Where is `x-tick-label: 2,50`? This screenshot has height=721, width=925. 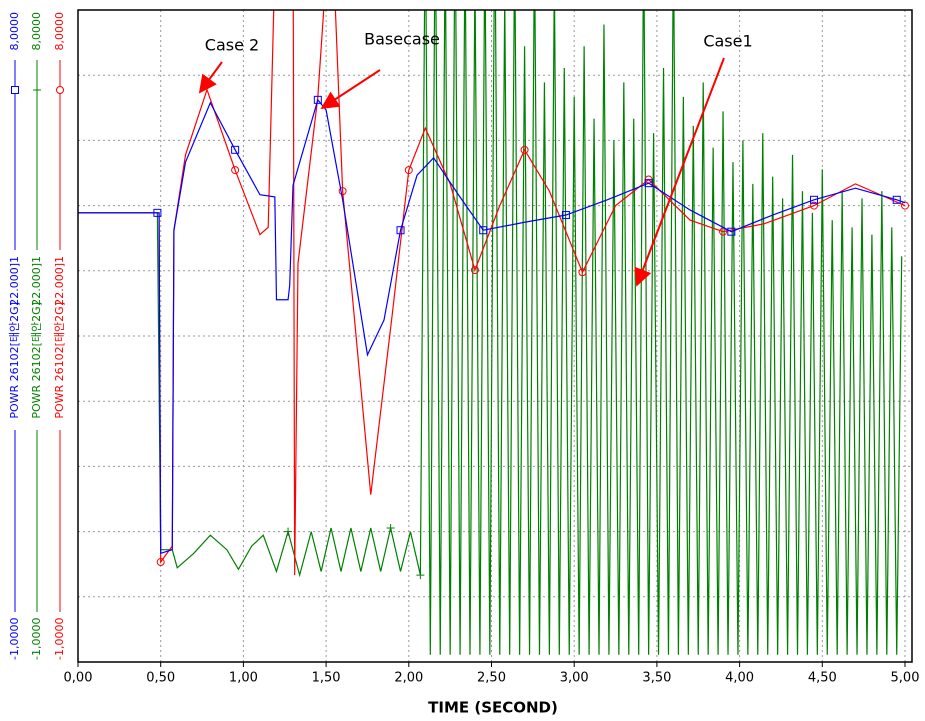
x-tick-label: 2,50 is located at coordinates (491, 678).